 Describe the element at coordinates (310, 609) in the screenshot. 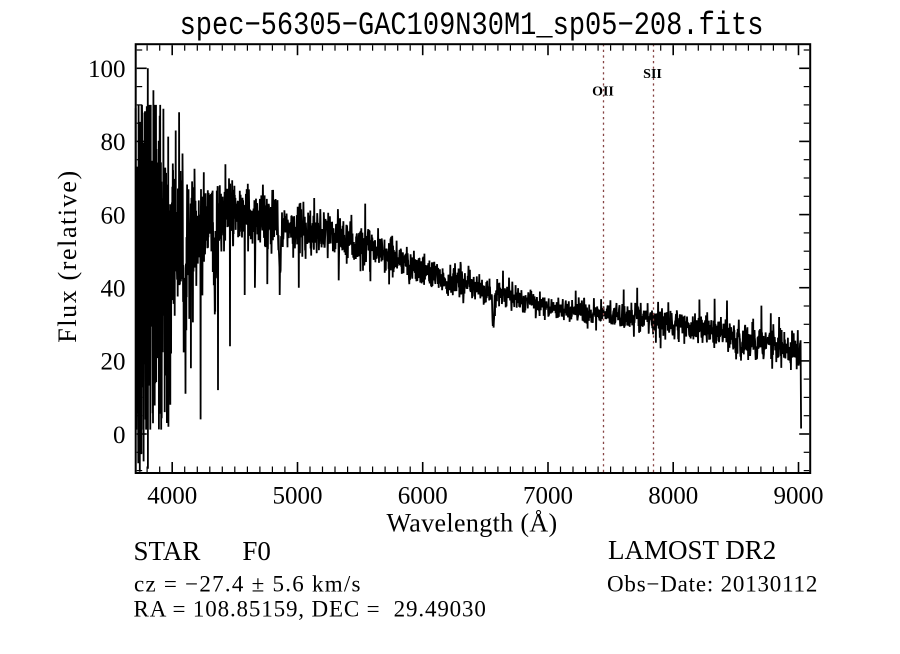

I see `svg-text:RA = 108.85159, DEC = 29.4903: RA = 108.85159, DEC = 29.49030` at that location.